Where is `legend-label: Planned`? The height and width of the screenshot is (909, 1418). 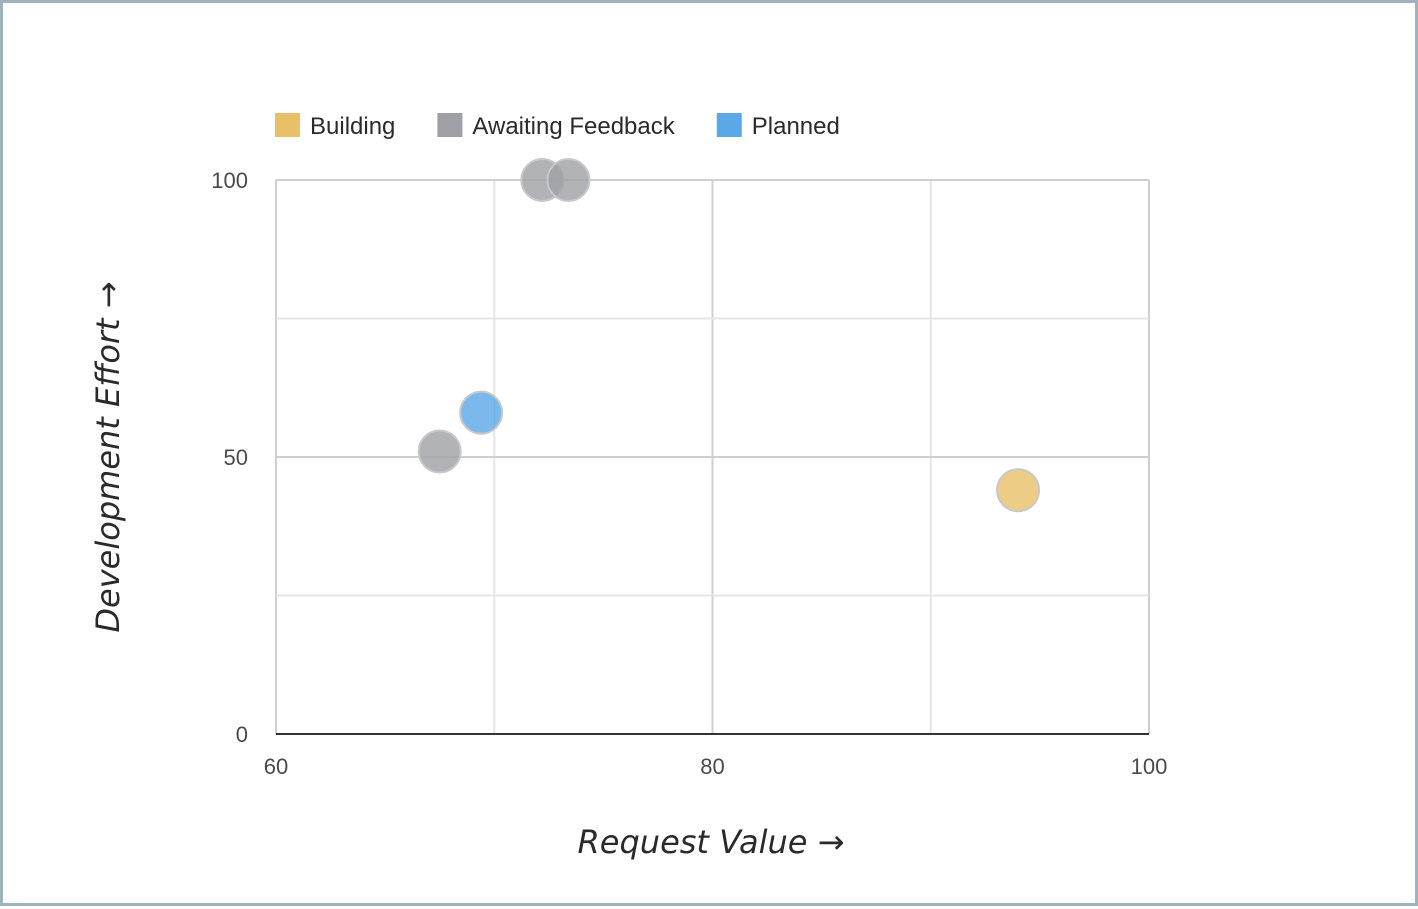
legend-label: Planned is located at coordinates (796, 126).